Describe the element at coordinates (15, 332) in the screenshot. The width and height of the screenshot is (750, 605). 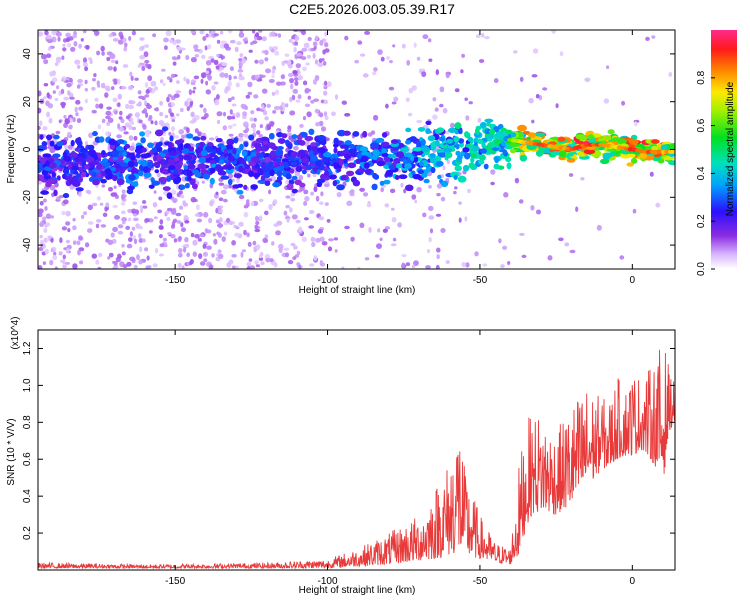
I see `snr-y-multiplier: (x10^4)` at that location.